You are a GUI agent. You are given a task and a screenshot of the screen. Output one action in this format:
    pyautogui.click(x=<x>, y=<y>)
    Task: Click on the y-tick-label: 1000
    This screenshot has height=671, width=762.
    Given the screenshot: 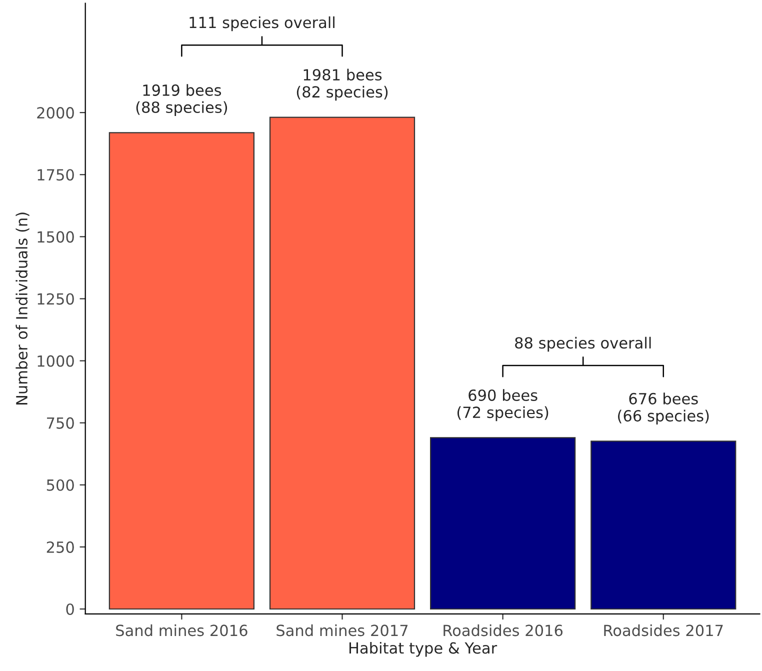 What is the action you would take?
    pyautogui.click(x=56, y=361)
    